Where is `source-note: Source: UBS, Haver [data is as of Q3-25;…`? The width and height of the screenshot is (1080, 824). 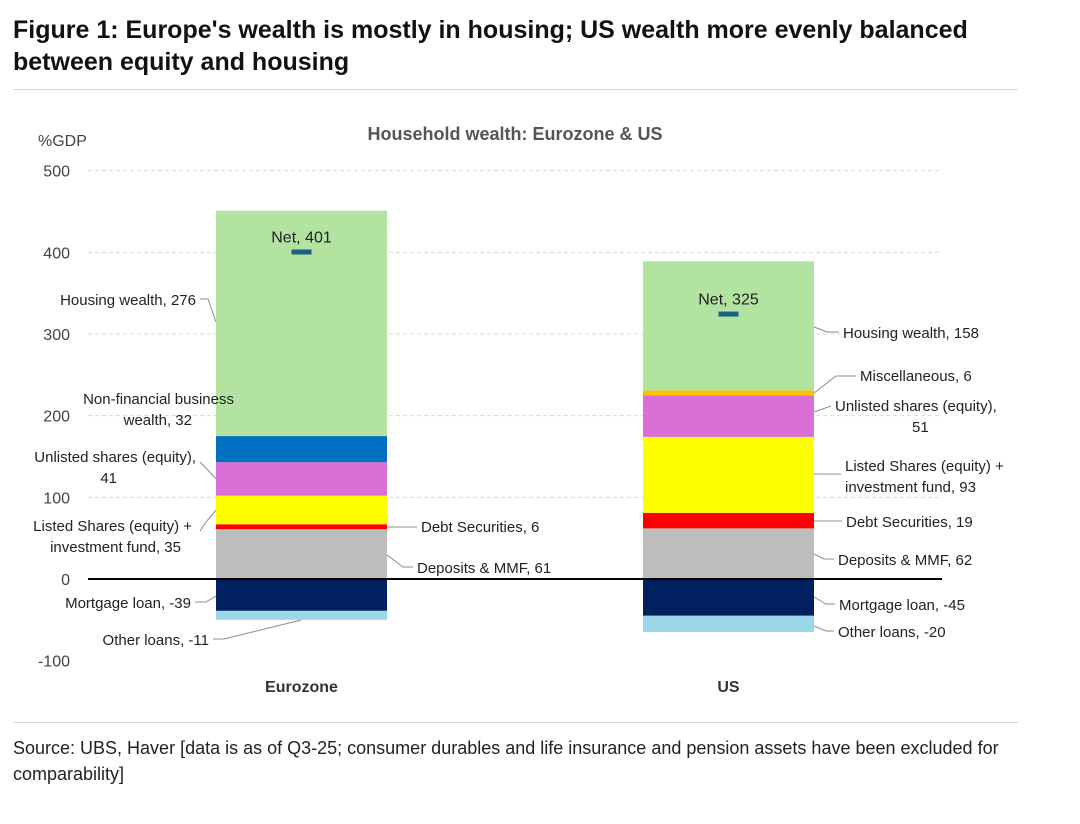
source-note: Source: UBS, Haver [data is as of Q3-25;… is located at coordinates (506, 761).